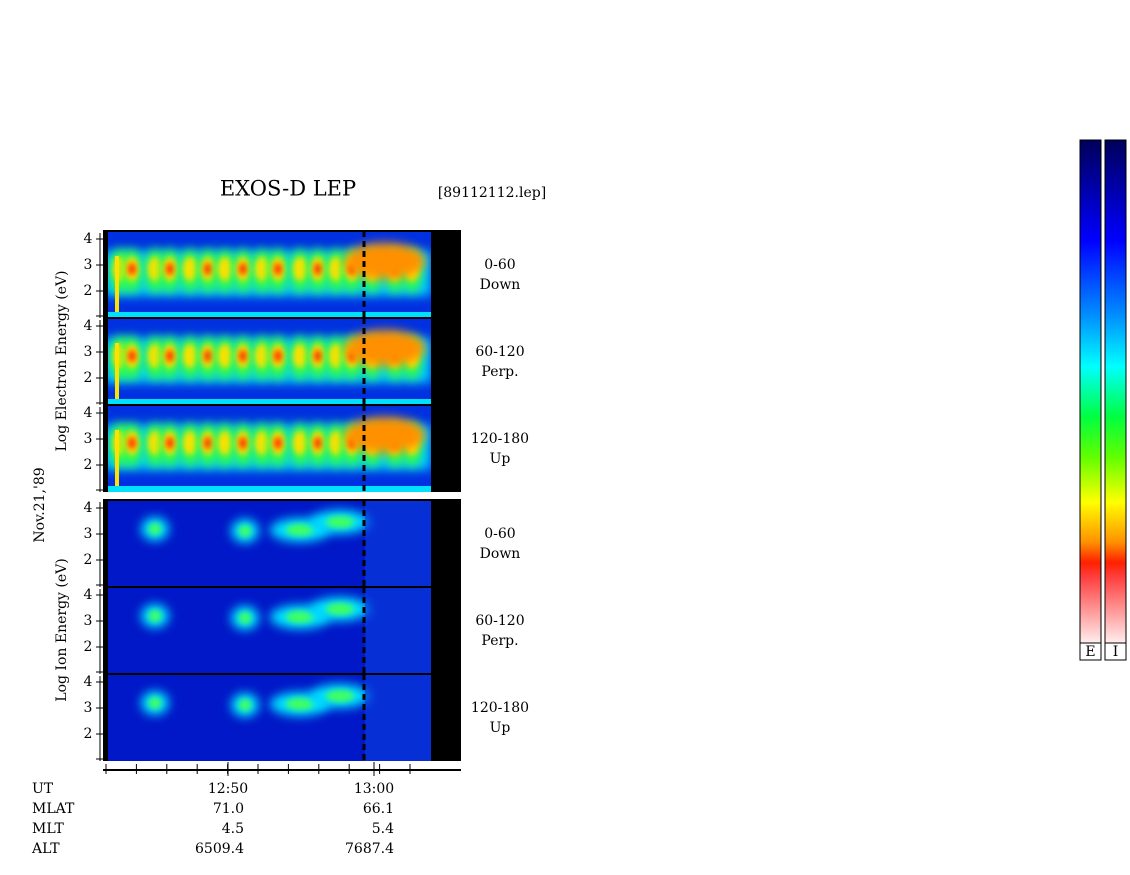  What do you see at coordinates (43, 789) in the screenshot?
I see `ephemeris-label: UT` at bounding box center [43, 789].